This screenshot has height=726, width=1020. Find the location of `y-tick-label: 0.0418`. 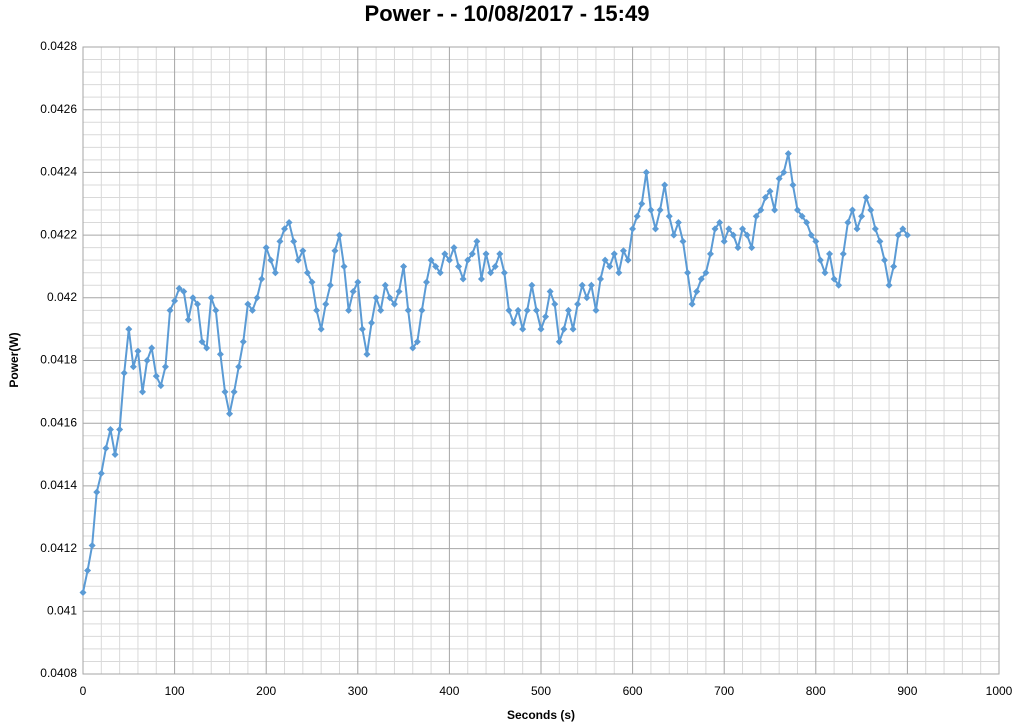

y-tick-label: 0.0418 is located at coordinates (58, 360).